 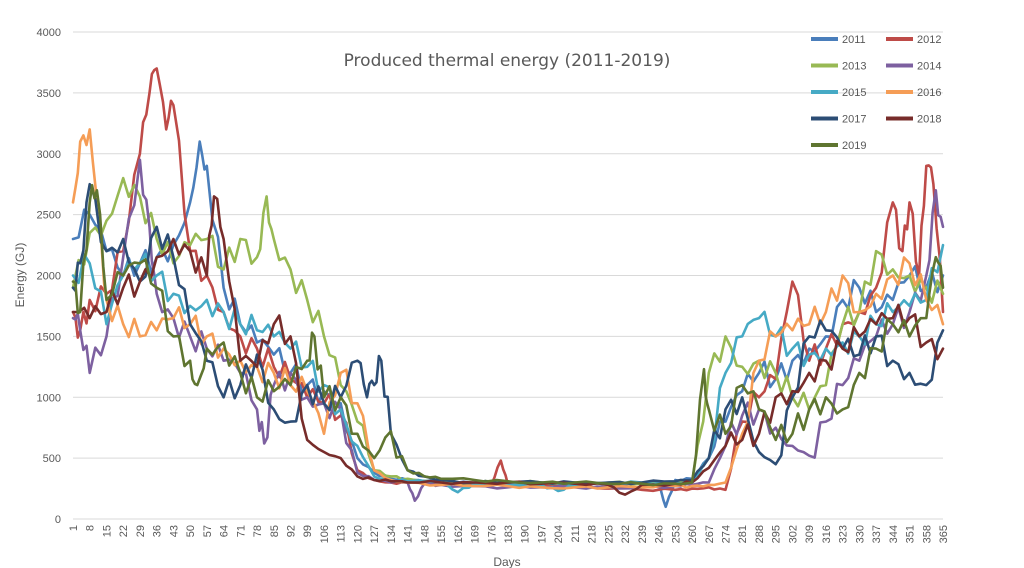 I want to click on y-tick-label: 2000, so click(x=49, y=277).